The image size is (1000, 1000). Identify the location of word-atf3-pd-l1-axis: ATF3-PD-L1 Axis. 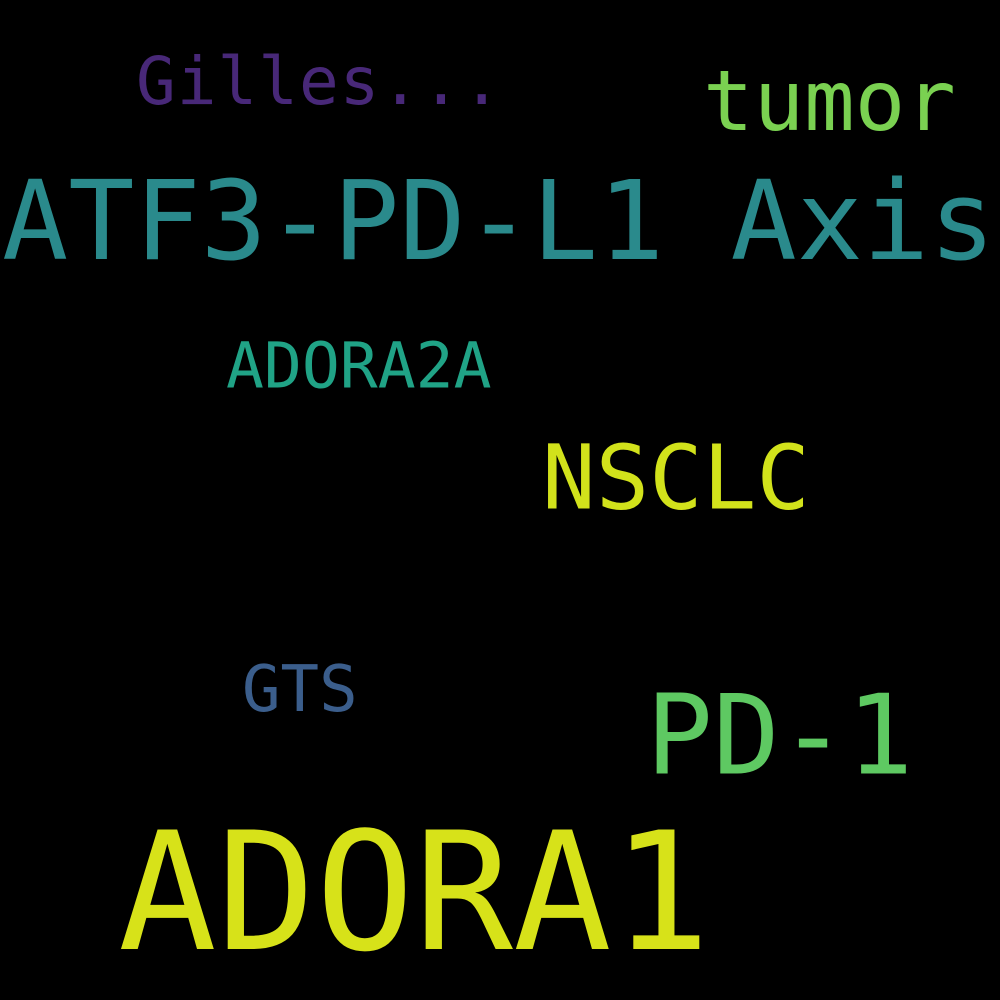
(499, 221).